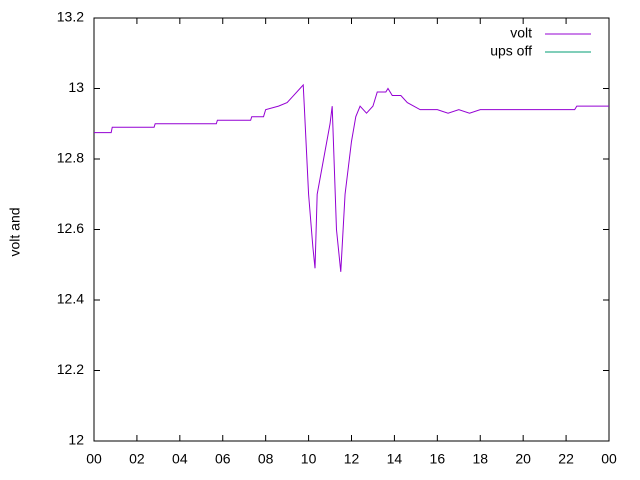  Describe the element at coordinates (70, 158) in the screenshot. I see `y-tick-label: 12.8` at that location.